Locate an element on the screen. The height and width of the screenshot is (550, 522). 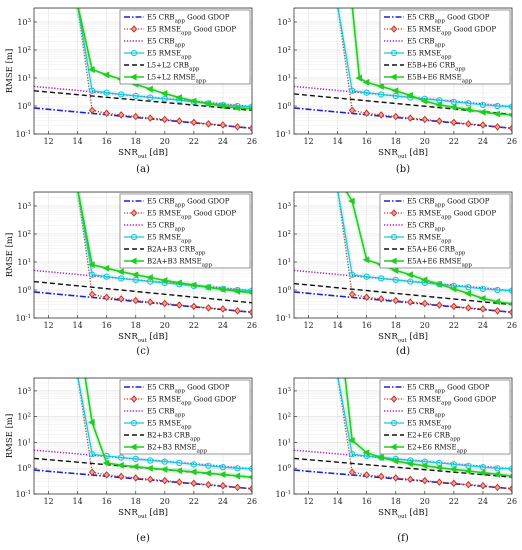
legend-entry: B2A+B3 RMSEapp is located at coordinates (179, 263).